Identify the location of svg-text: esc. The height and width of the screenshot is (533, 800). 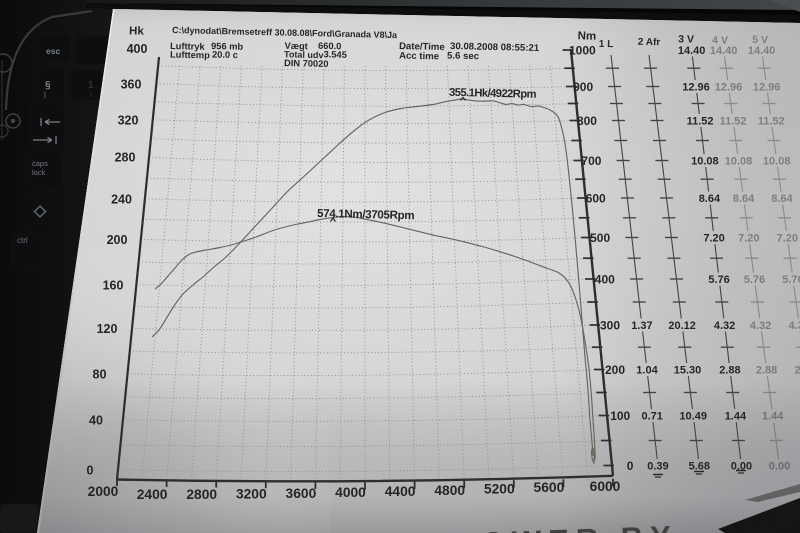
(53, 51).